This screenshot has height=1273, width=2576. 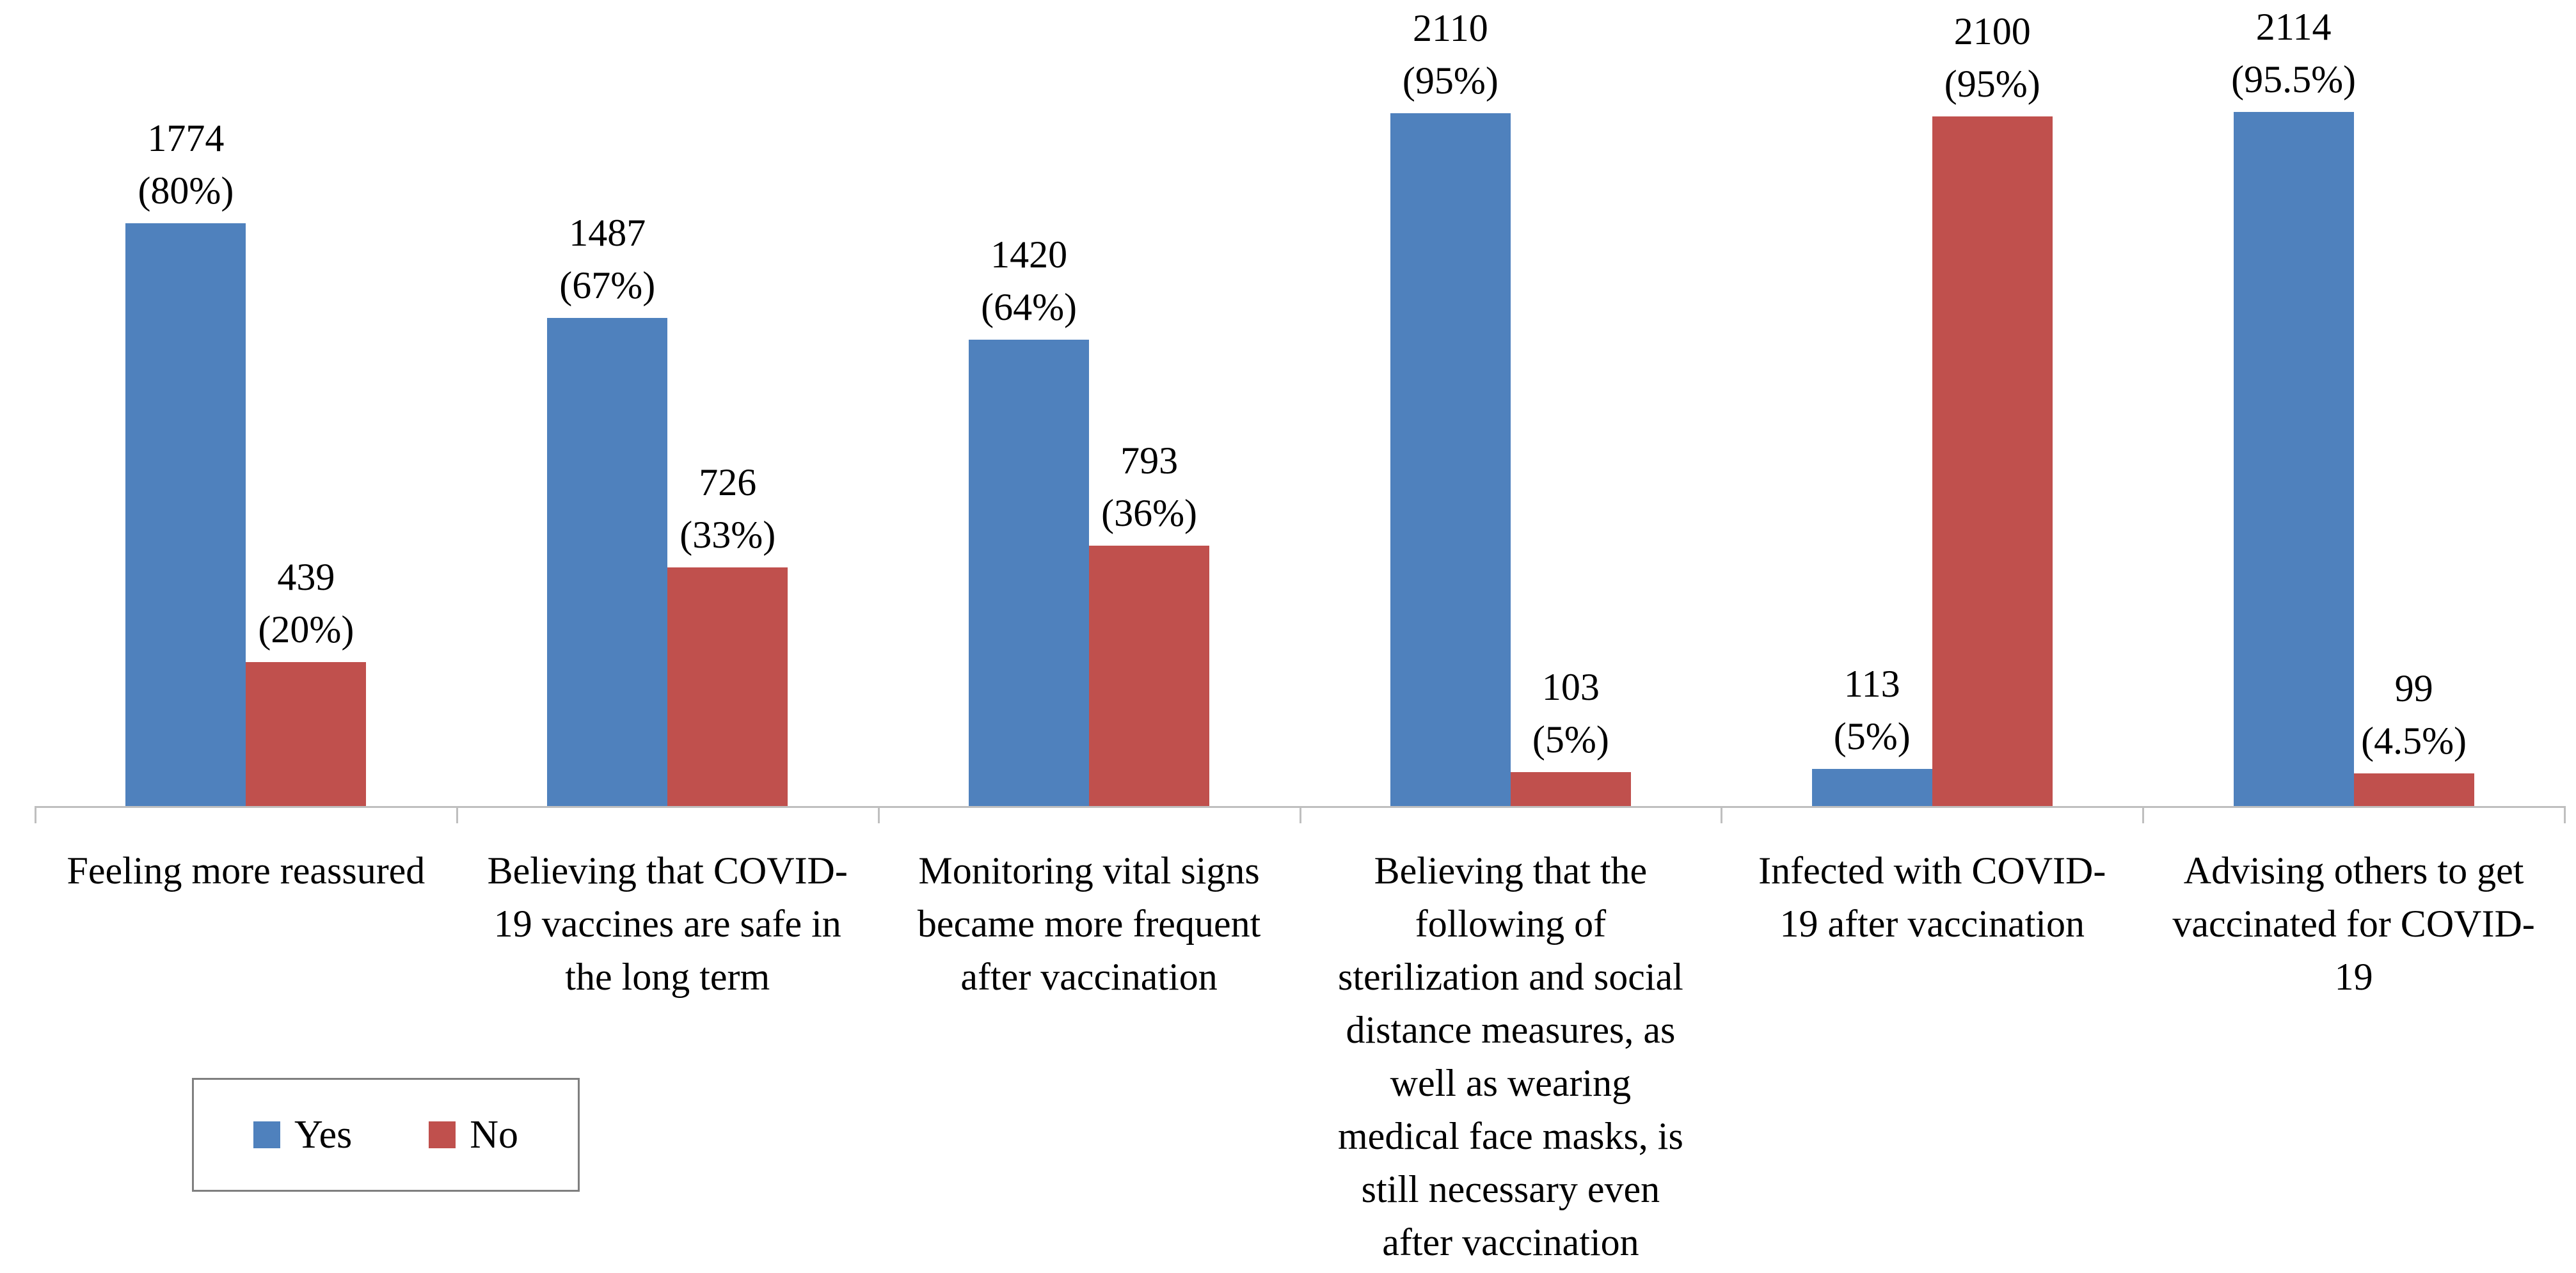 What do you see at coordinates (668, 871) in the screenshot?
I see `category-label-line: Believing that COVID-` at bounding box center [668, 871].